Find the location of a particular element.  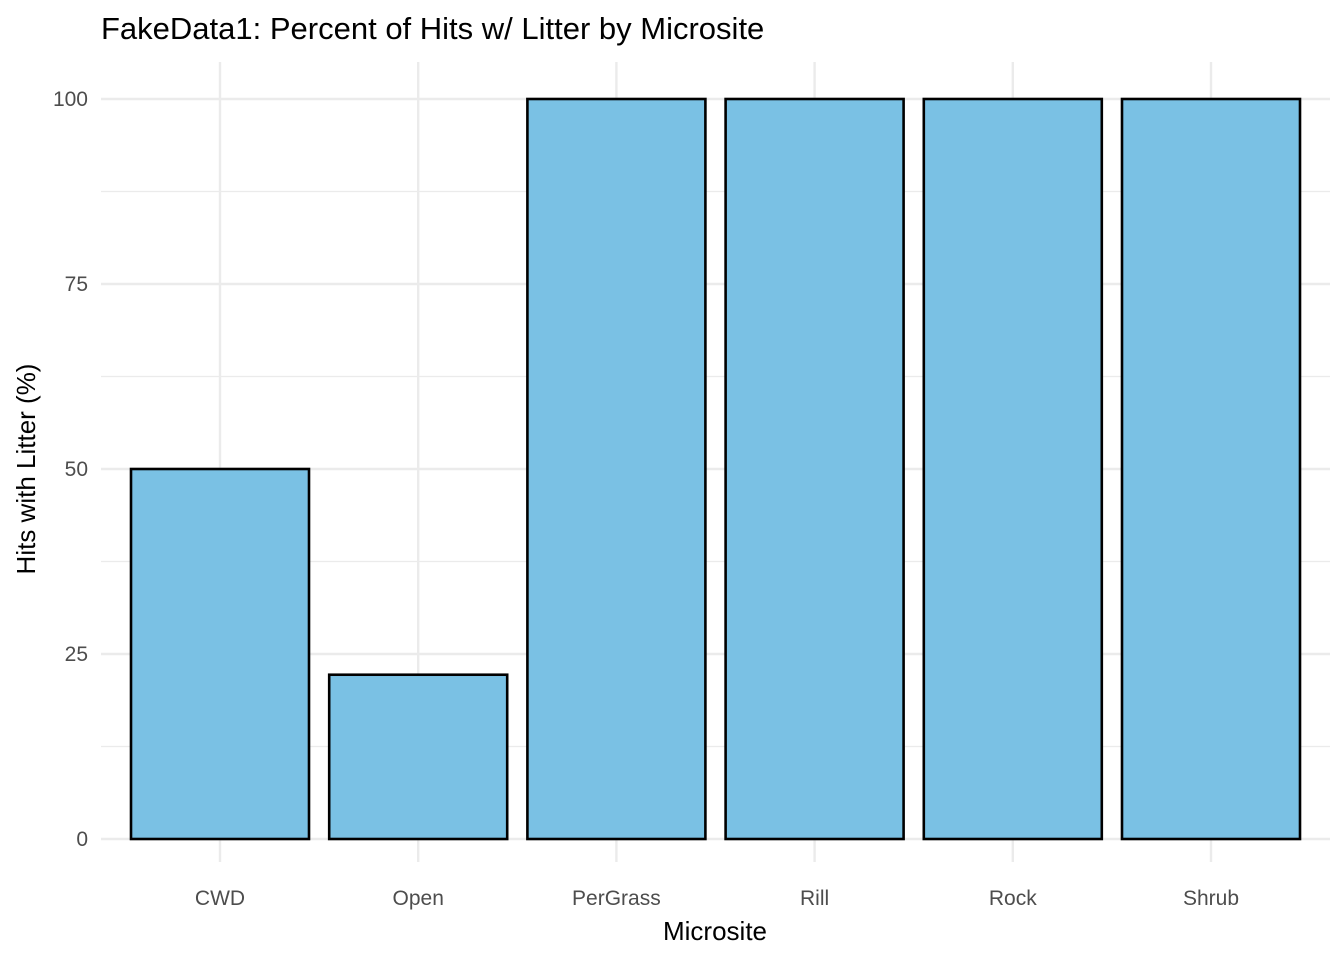

y-axis-title: Hits with Litter (%) is located at coordinates (26, 469).